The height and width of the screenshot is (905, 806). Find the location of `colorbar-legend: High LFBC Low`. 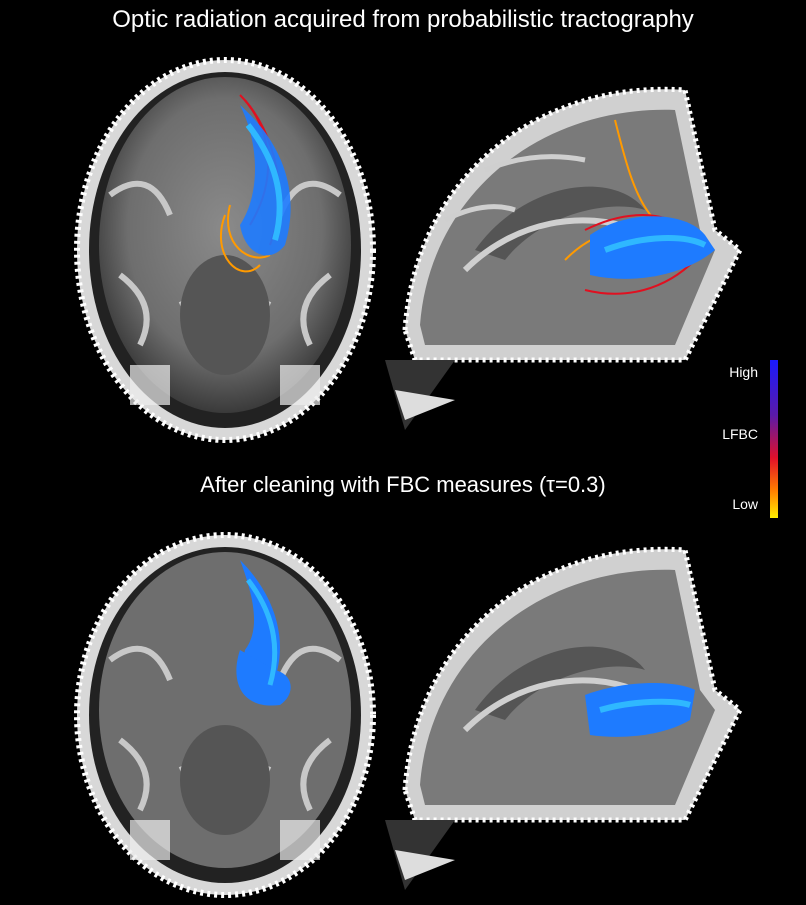

colorbar-legend: High LFBC Low is located at coordinates (720, 438).